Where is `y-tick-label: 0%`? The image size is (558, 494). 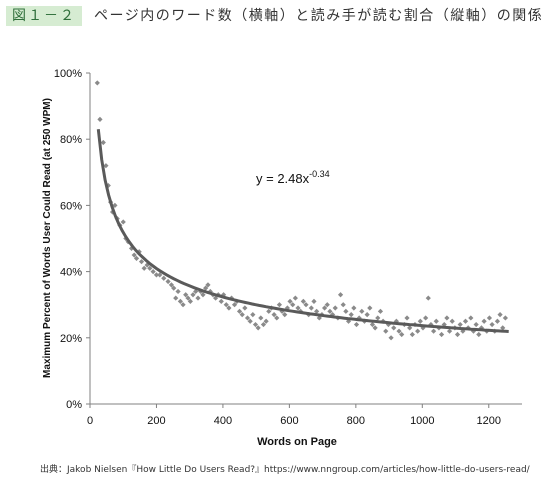
y-tick-label: 0% is located at coordinates (74, 405).